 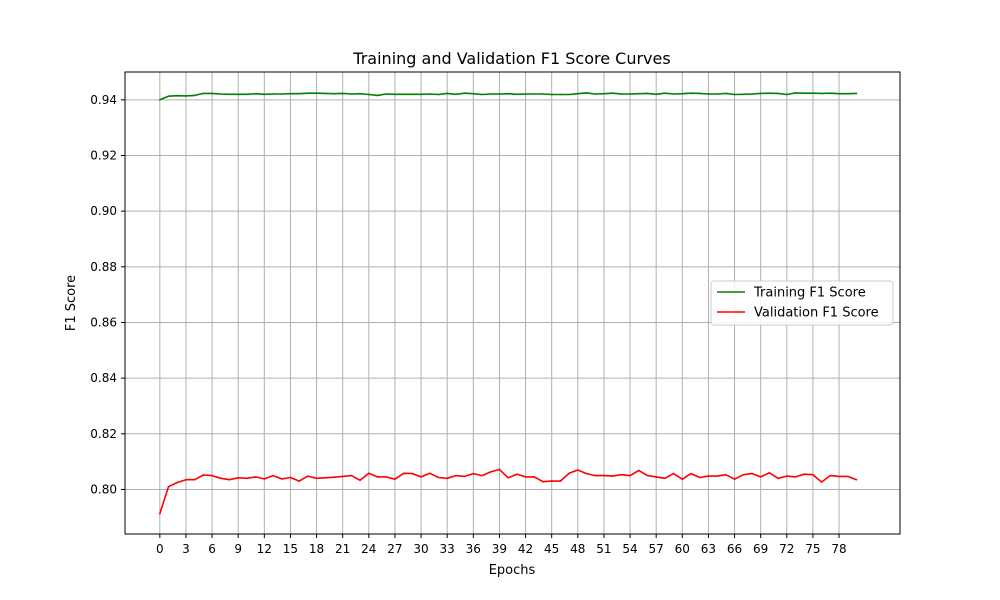 I want to click on y-tick-label: 0.82, so click(x=103, y=434).